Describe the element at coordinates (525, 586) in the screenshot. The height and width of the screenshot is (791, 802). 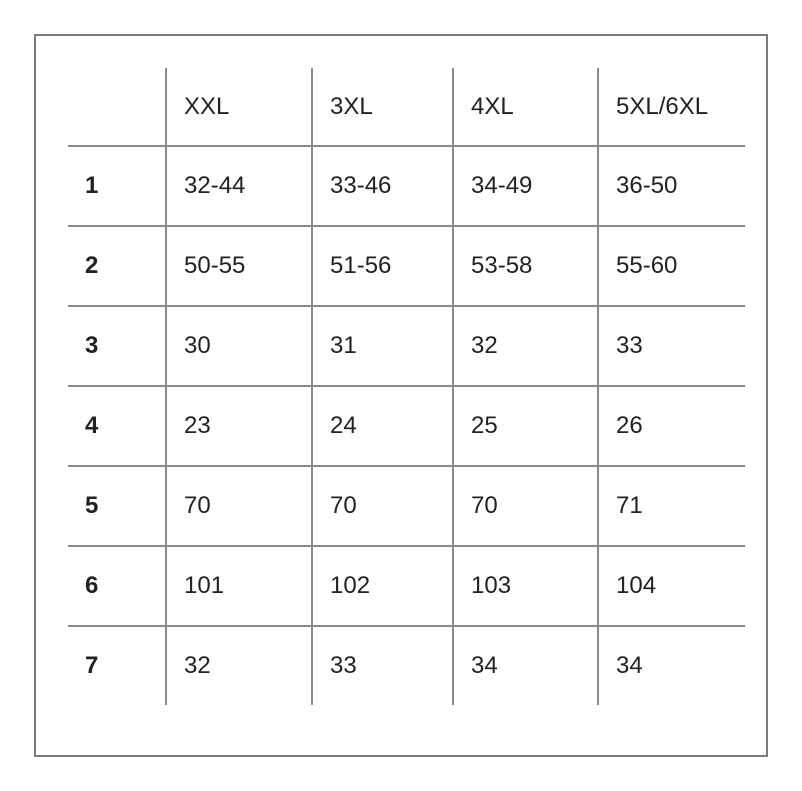
I see `table-cell: 103` at that location.